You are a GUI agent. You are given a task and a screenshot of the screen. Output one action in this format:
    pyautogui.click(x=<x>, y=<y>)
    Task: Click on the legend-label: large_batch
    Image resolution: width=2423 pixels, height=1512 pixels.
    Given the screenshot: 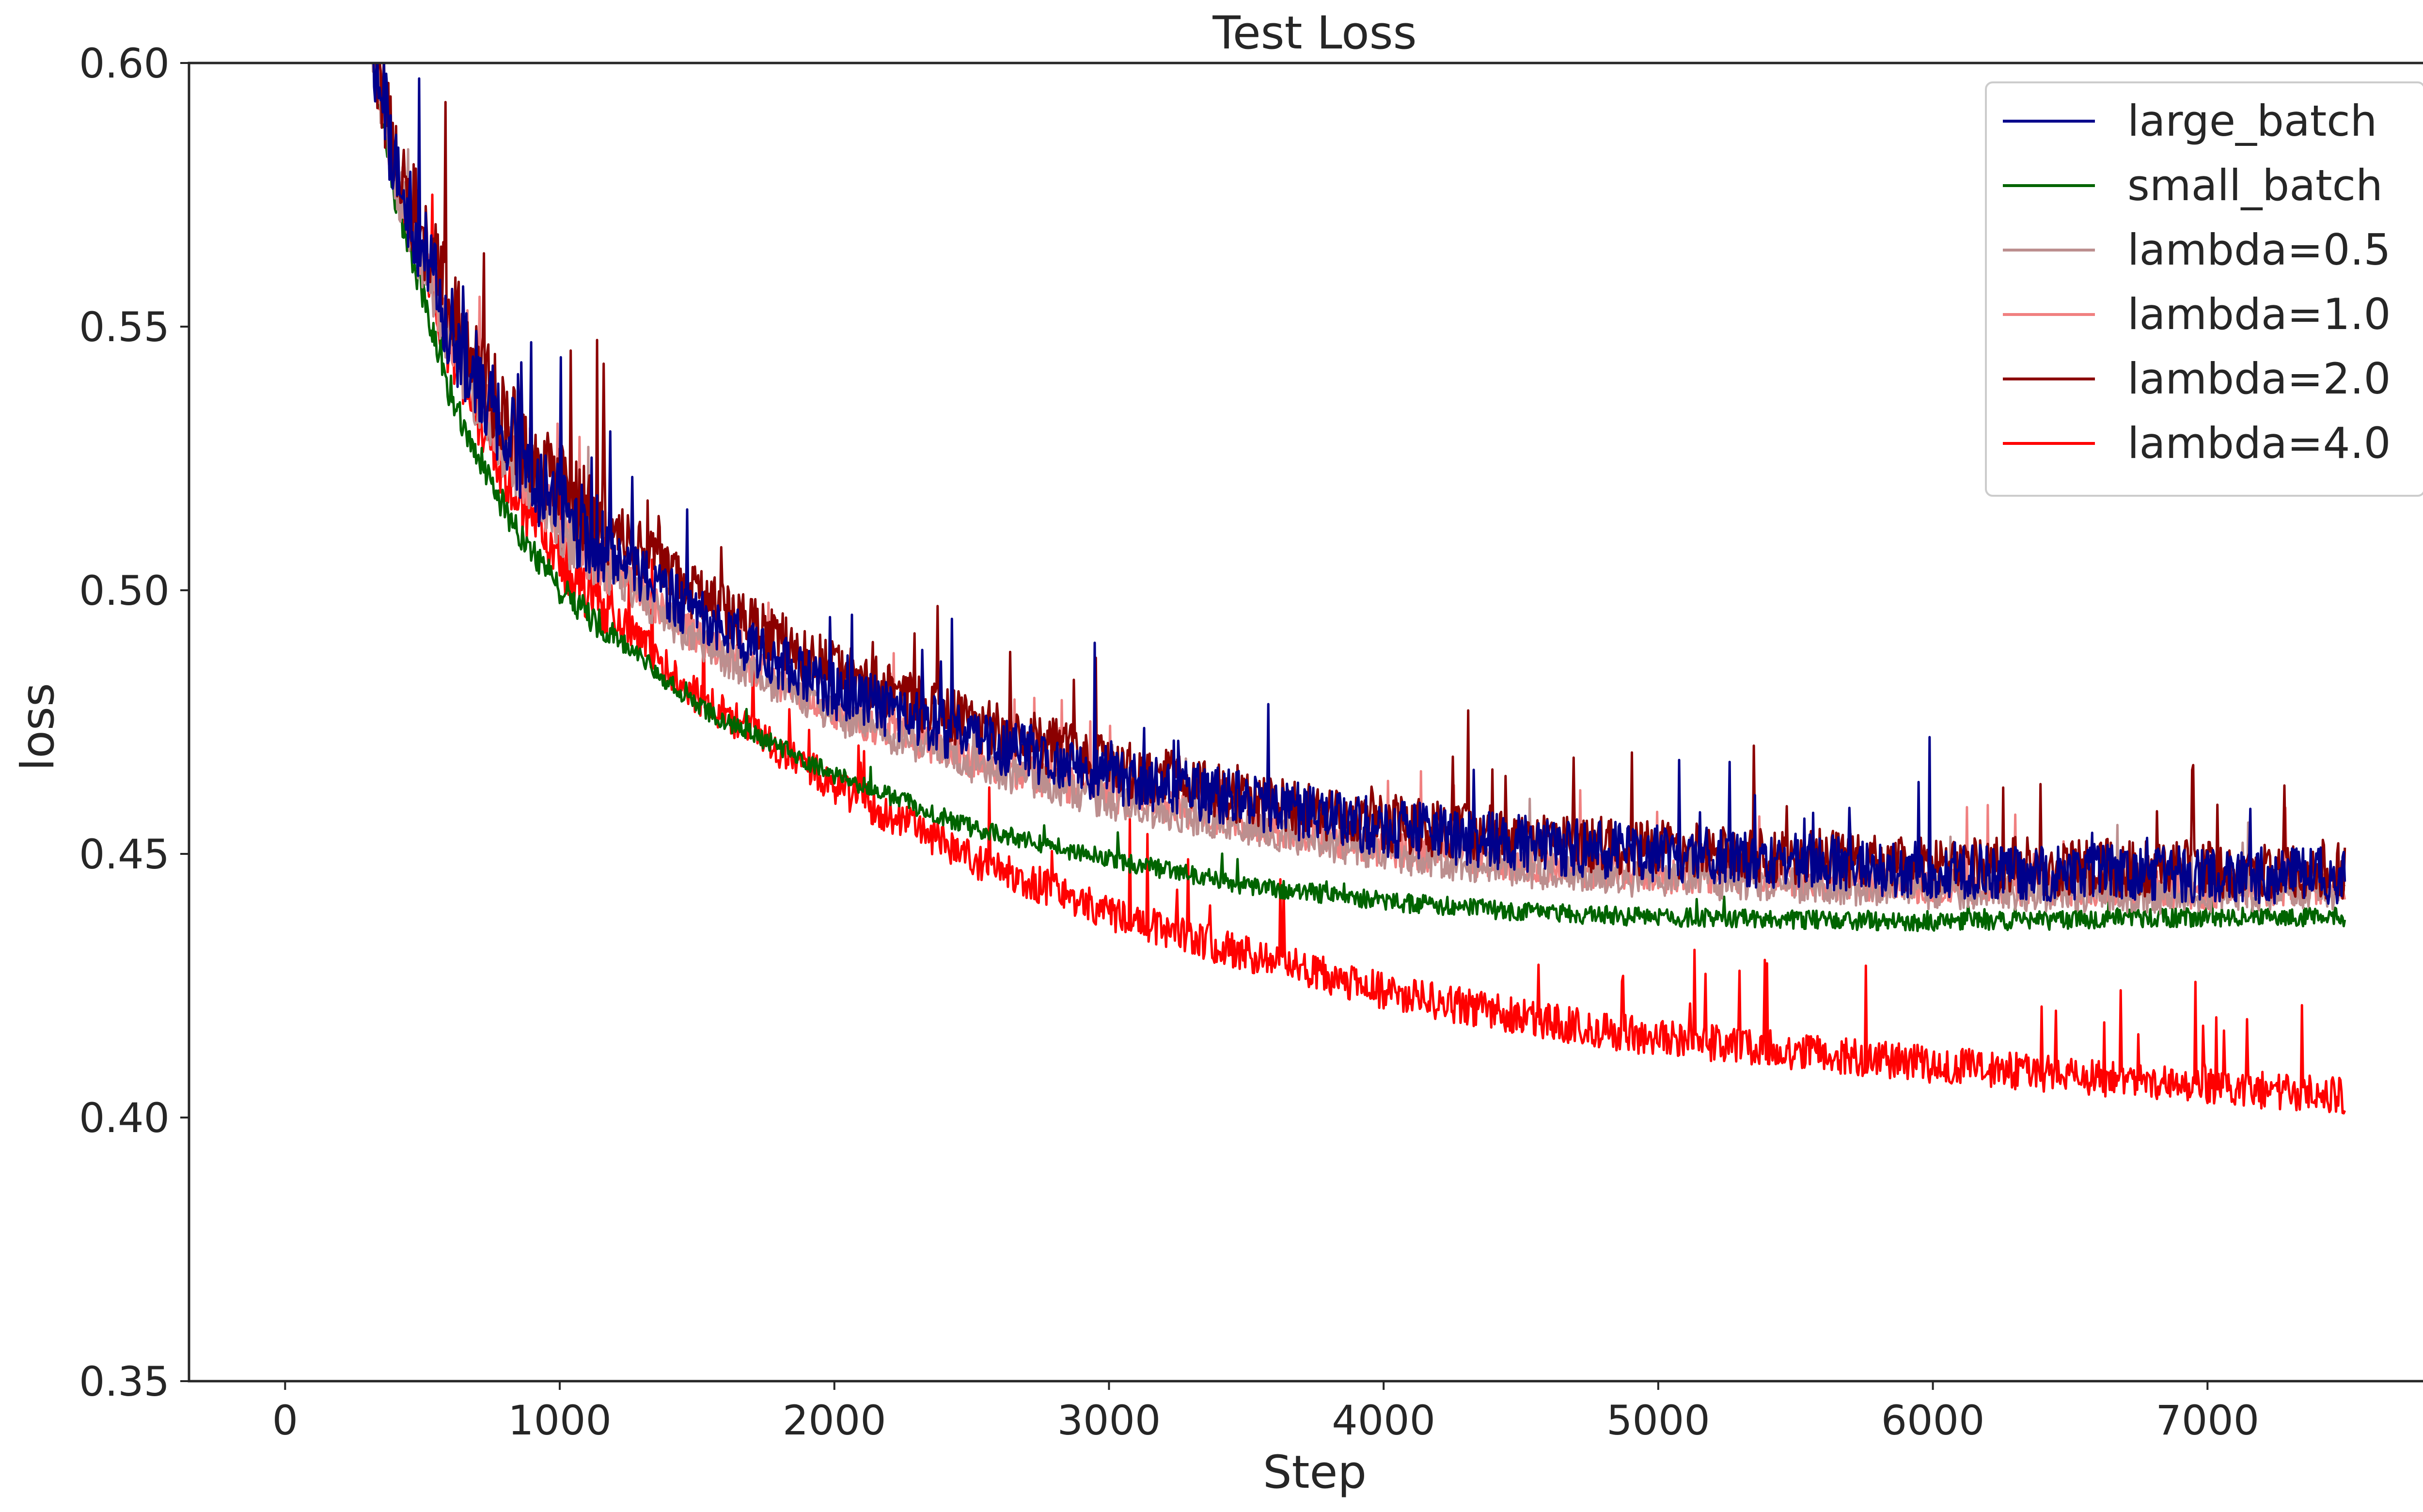 What is the action you would take?
    pyautogui.click(x=2252, y=121)
    